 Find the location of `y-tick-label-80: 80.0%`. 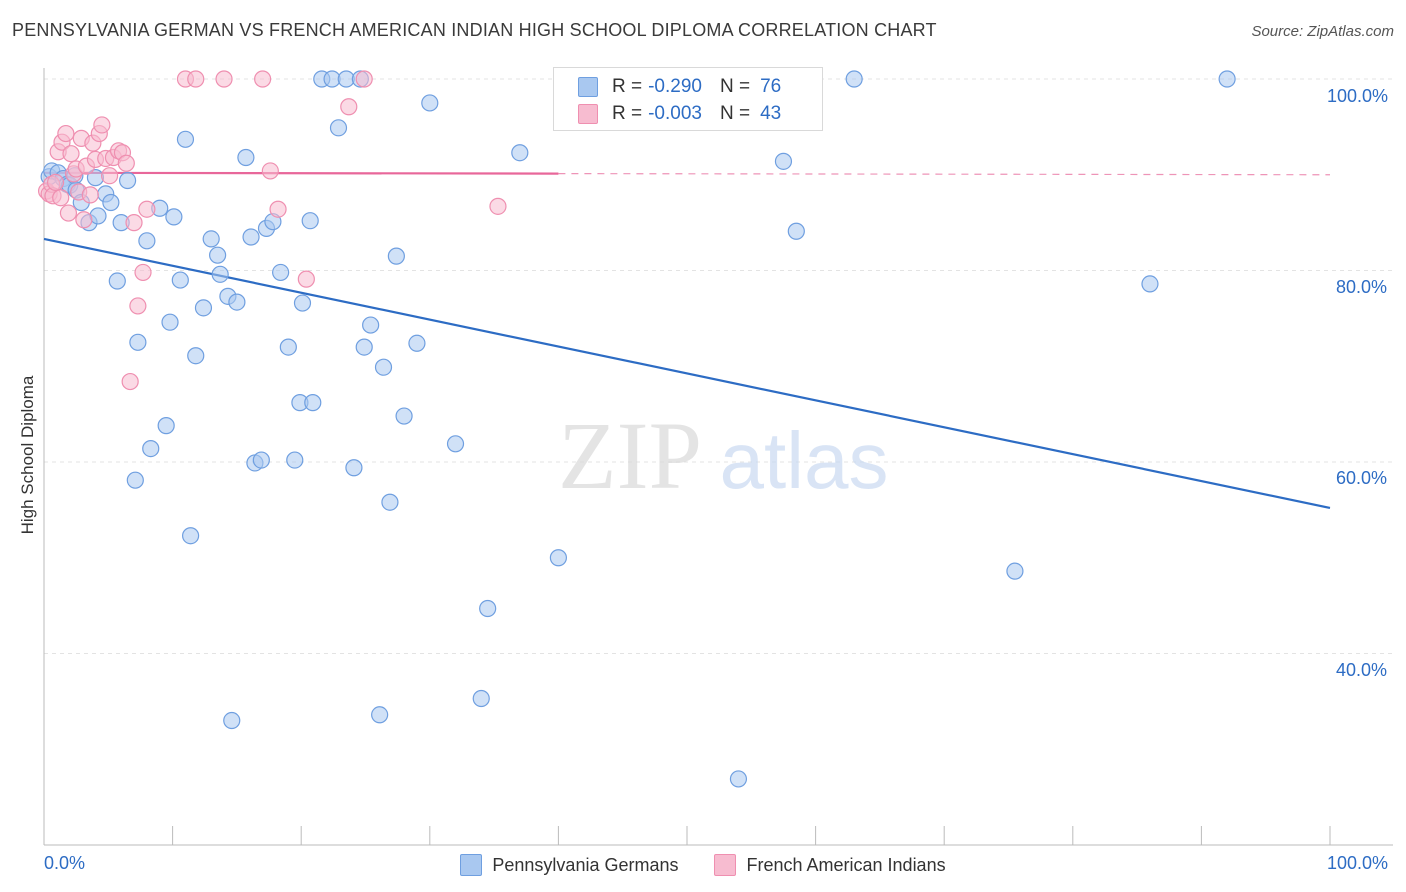

y-tick-label-80: 80.0% is located at coordinates (1362, 287).